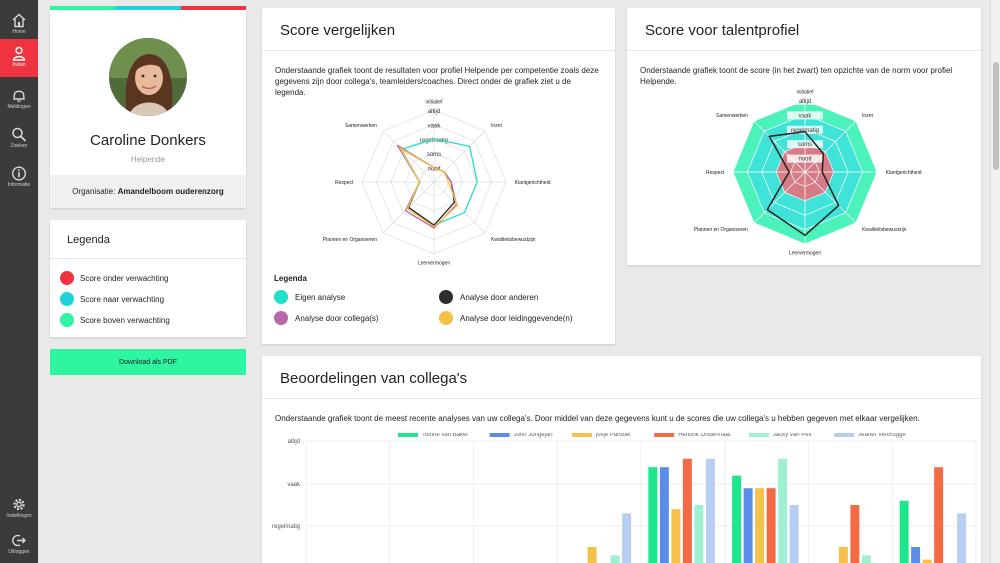 This screenshot has height=563, width=1000. I want to click on nav-informatie: Informatie, so click(19, 178).